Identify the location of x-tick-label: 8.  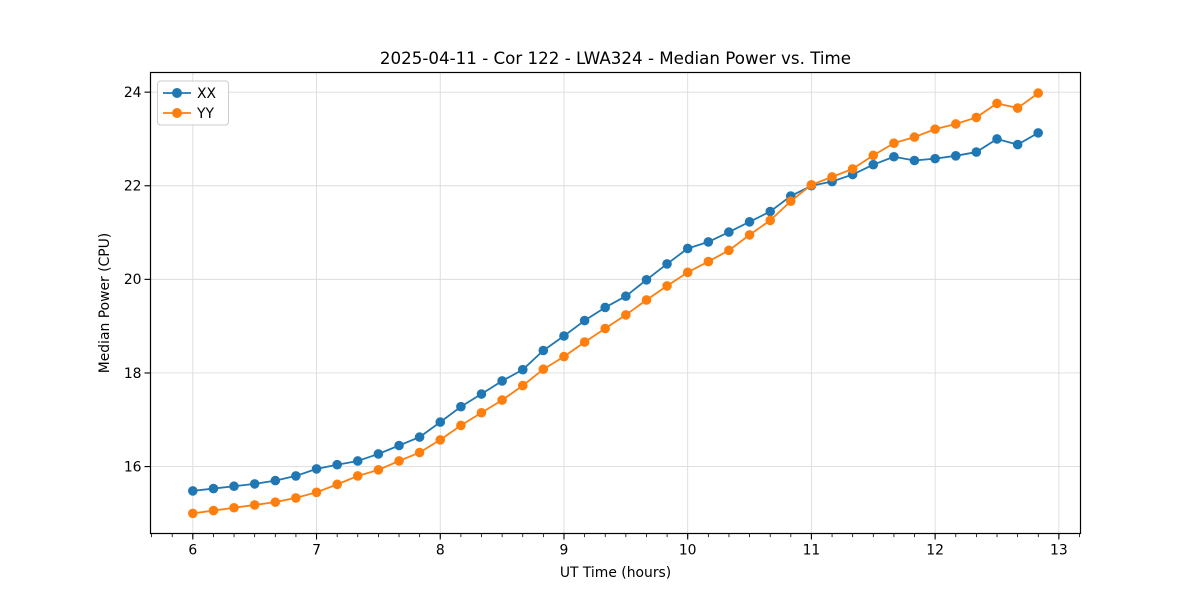
(440, 551).